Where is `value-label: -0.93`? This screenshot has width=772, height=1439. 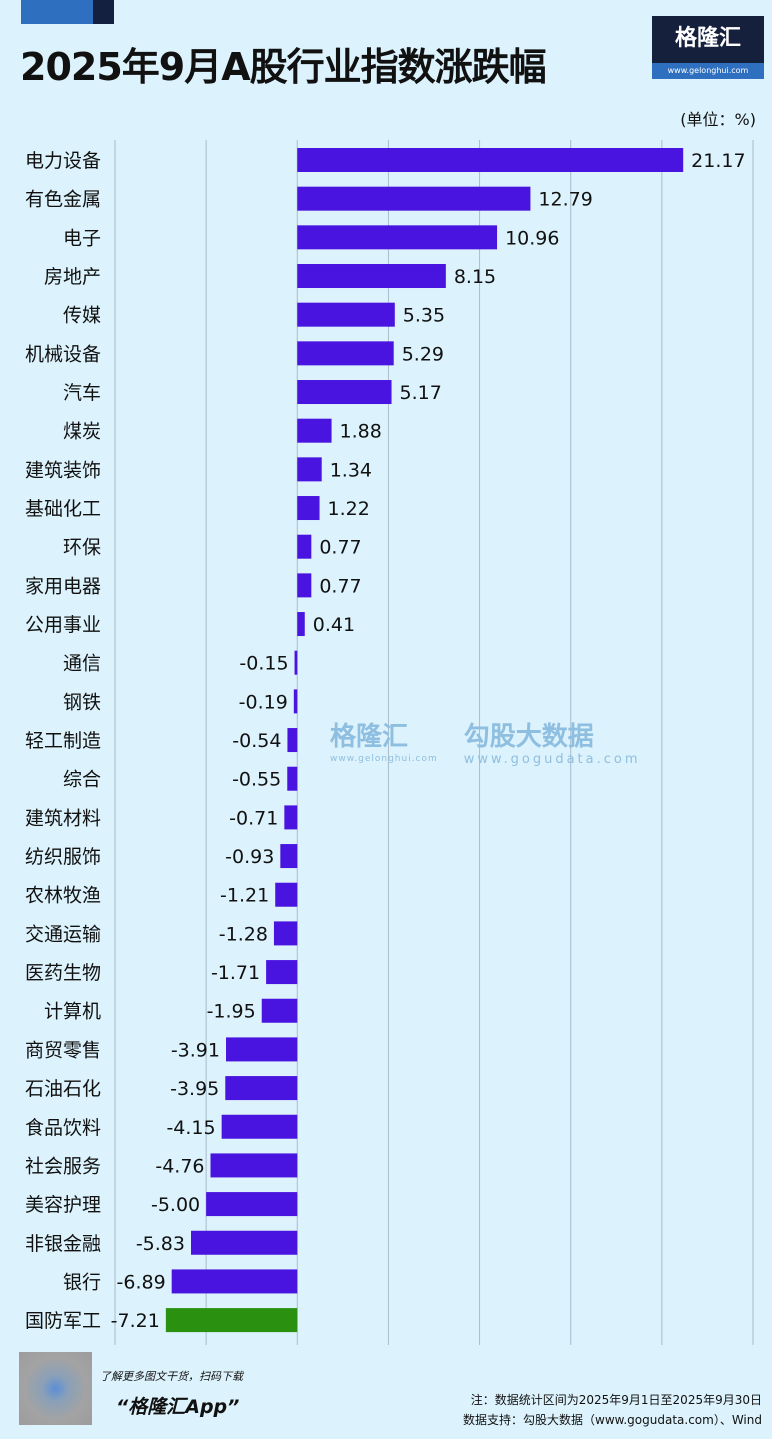 value-label: -0.93 is located at coordinates (249, 857).